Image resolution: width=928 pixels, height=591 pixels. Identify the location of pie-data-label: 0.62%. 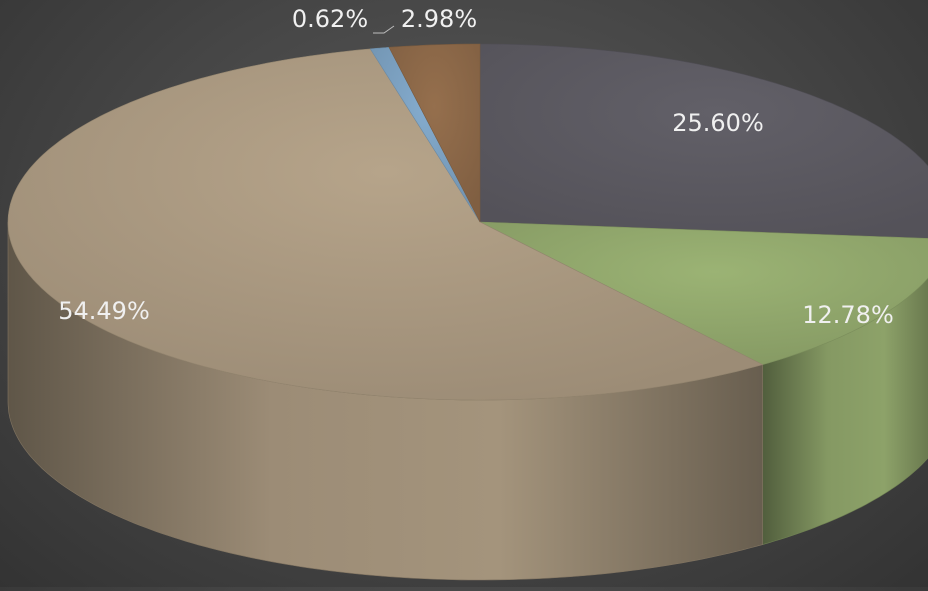
(330, 19).